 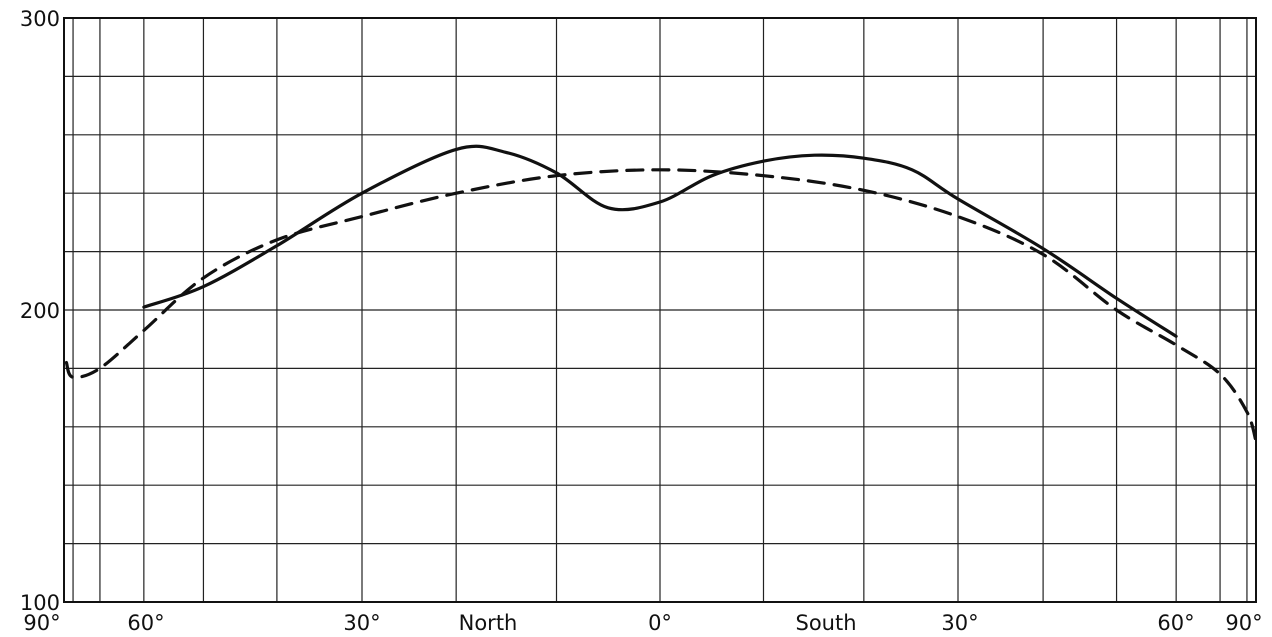 What do you see at coordinates (825, 623) in the screenshot?
I see `x-tick-label: South` at bounding box center [825, 623].